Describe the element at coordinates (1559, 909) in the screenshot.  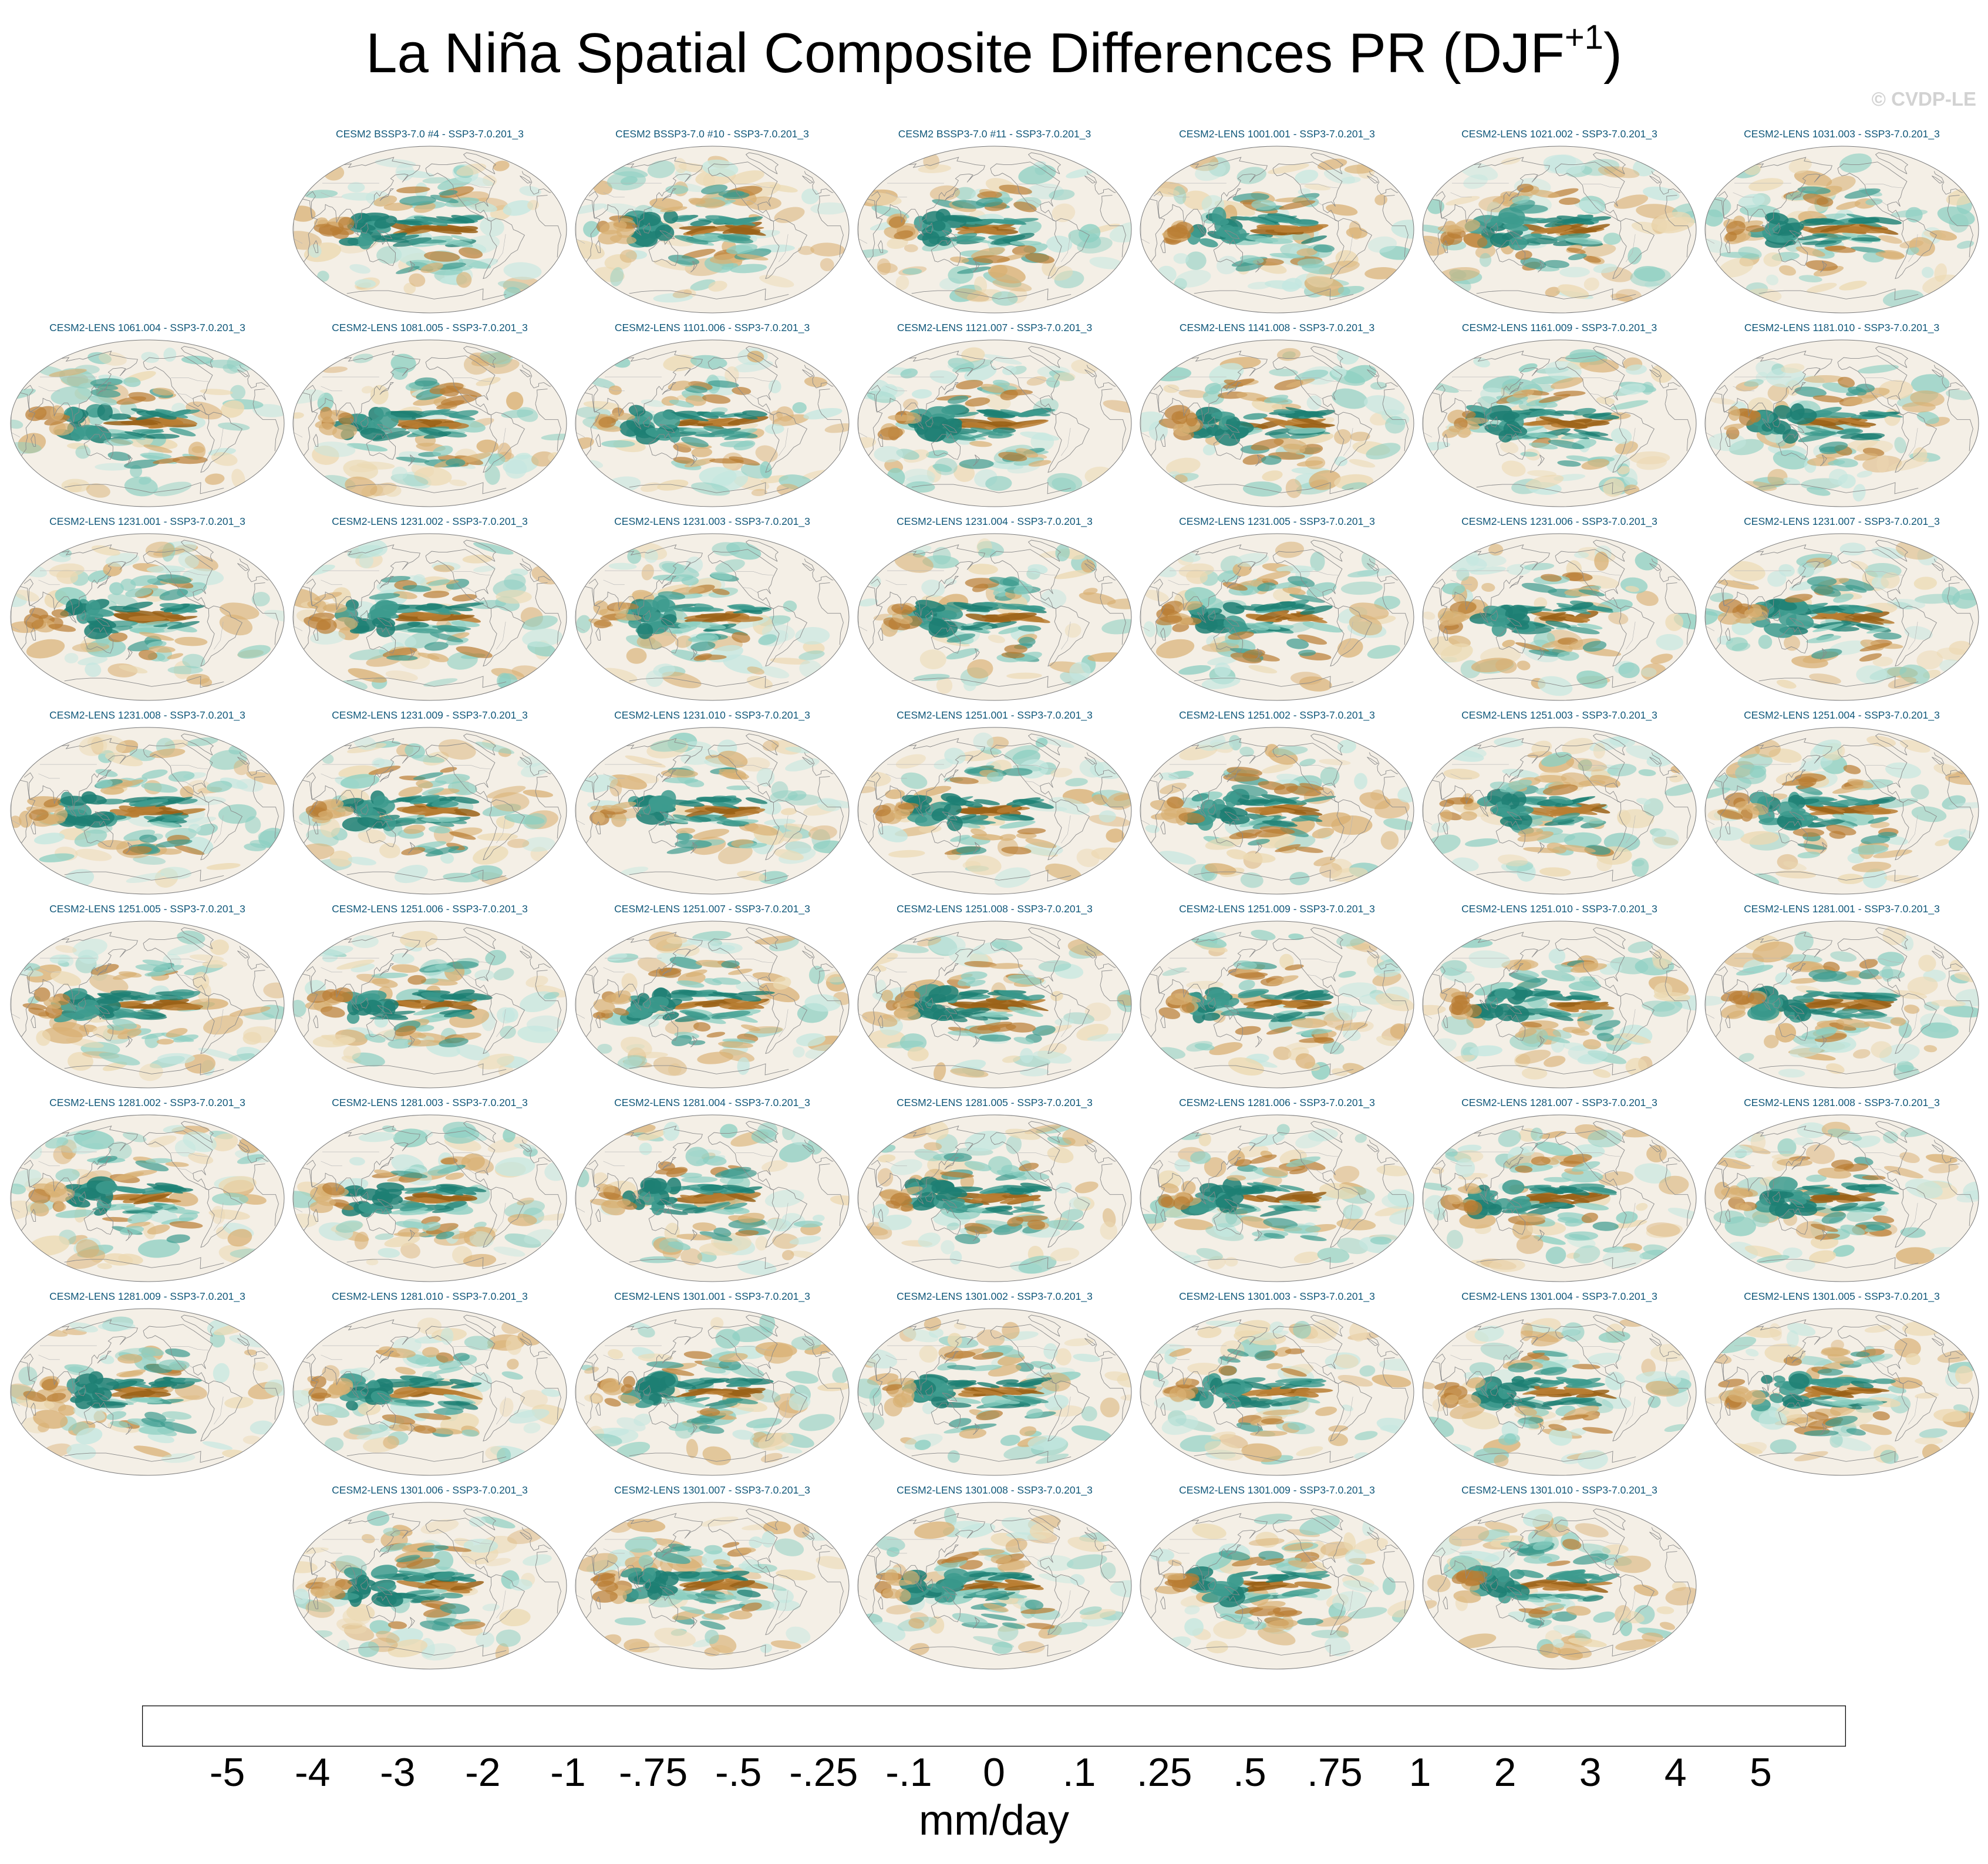
I see `panel-label: CESM2-LENS 1251.010 - SSP3-7.0.201_3` at that location.